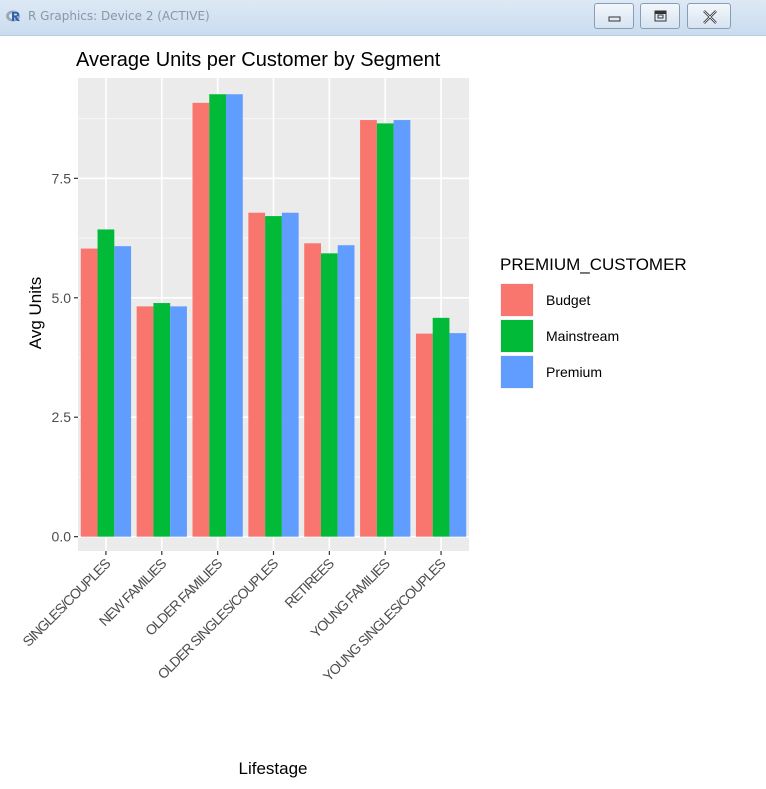 The width and height of the screenshot is (766, 789). Describe the element at coordinates (62, 417) in the screenshot. I see `y-tick-label: 2.5` at that location.